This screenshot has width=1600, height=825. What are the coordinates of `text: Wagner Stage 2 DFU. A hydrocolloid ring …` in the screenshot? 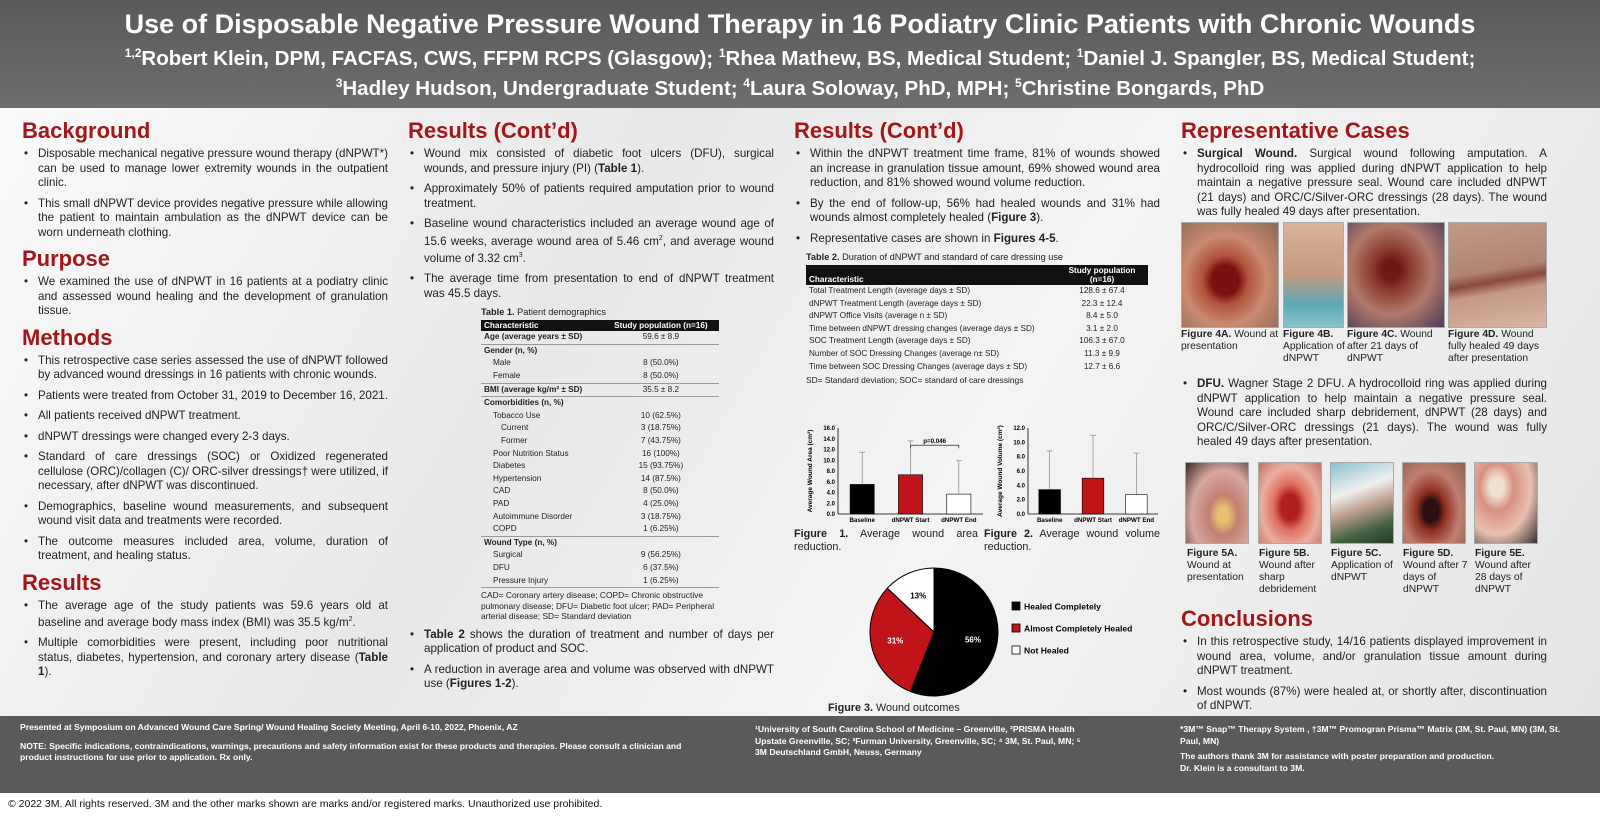 It's located at (1372, 412).